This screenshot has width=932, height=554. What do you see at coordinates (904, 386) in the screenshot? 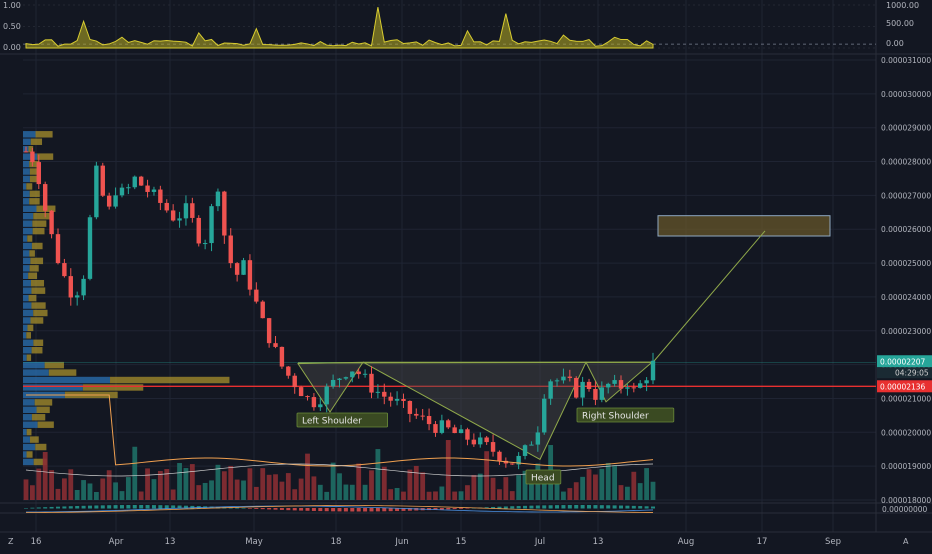
I see `support-price-badge` at bounding box center [904, 386].